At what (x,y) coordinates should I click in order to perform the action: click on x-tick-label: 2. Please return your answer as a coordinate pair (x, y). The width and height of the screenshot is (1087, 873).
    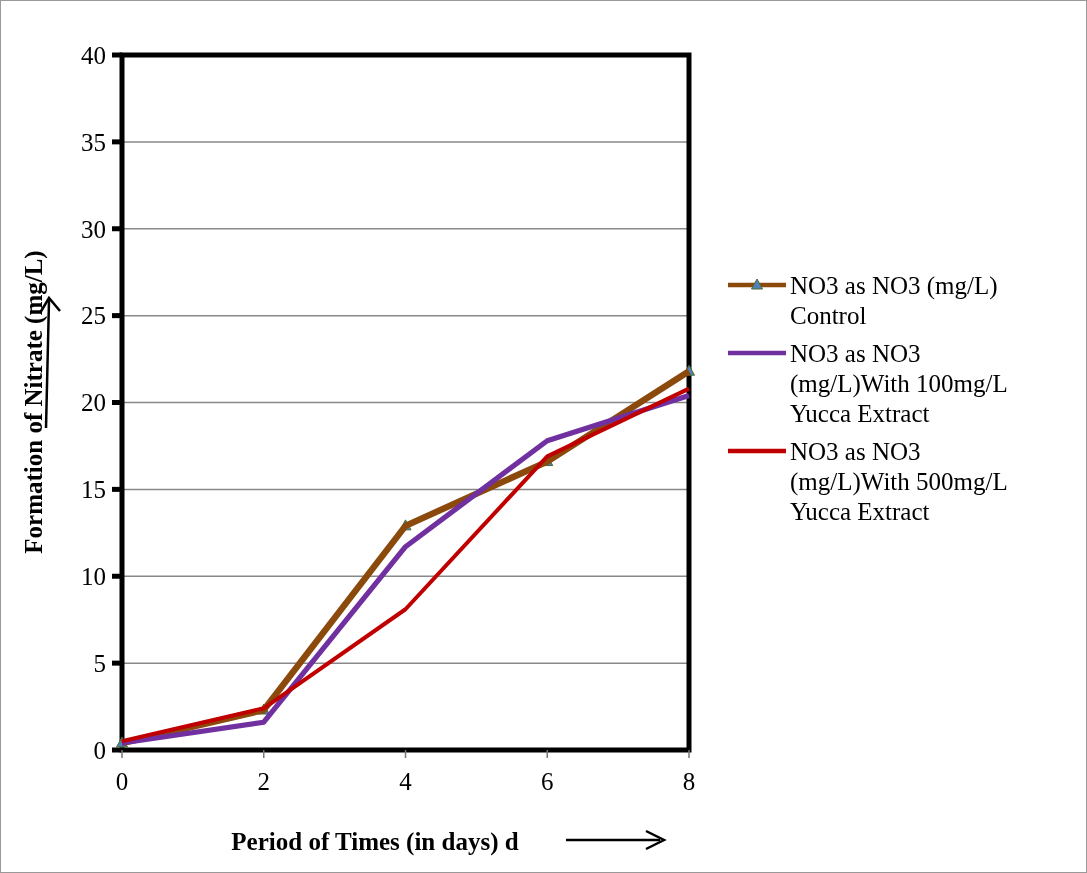
    Looking at the image, I should click on (263, 781).